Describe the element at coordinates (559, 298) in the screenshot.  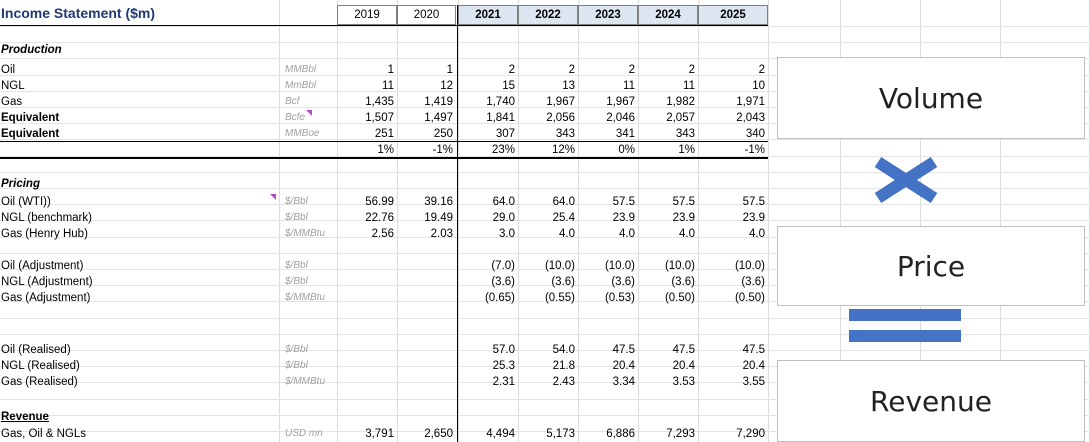
I see `value-cell: (0.55)` at that location.